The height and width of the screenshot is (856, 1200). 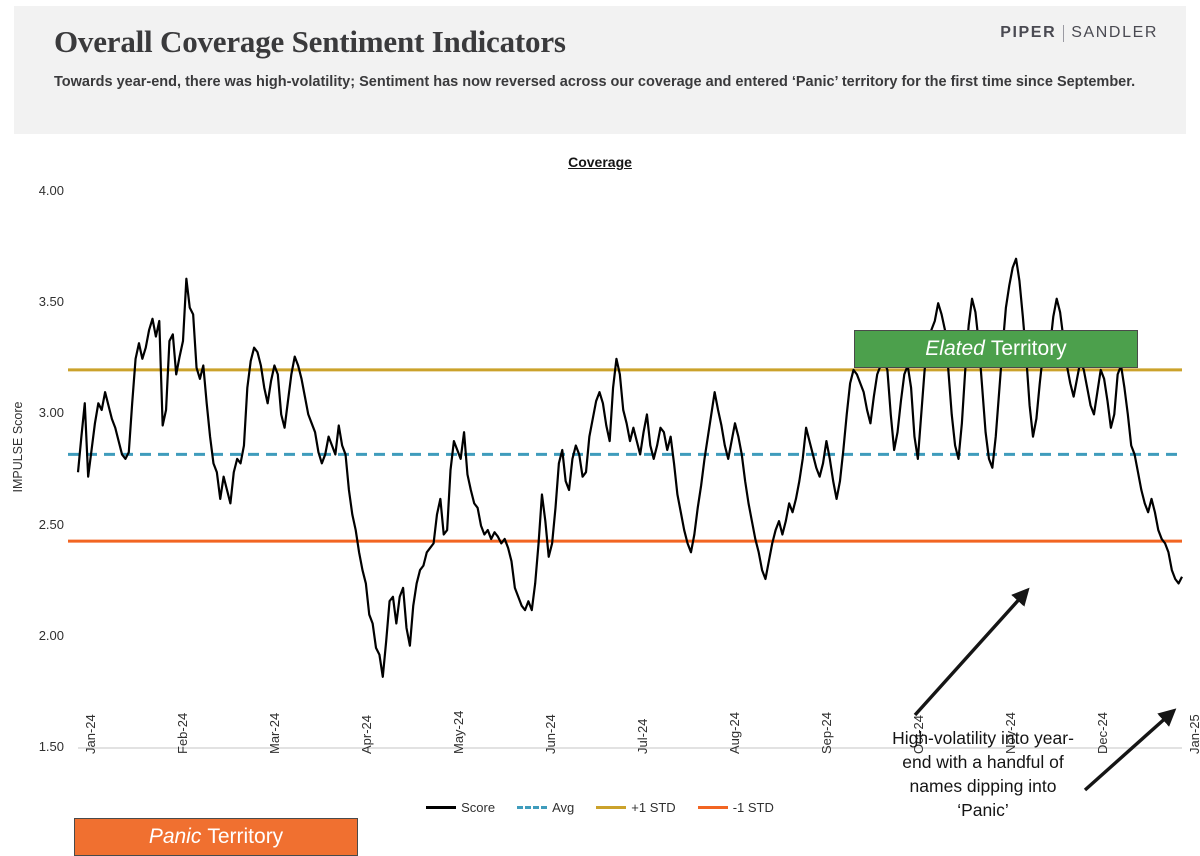 I want to click on x-tick-jan-25: Jan-25, so click(x=1193, y=734).